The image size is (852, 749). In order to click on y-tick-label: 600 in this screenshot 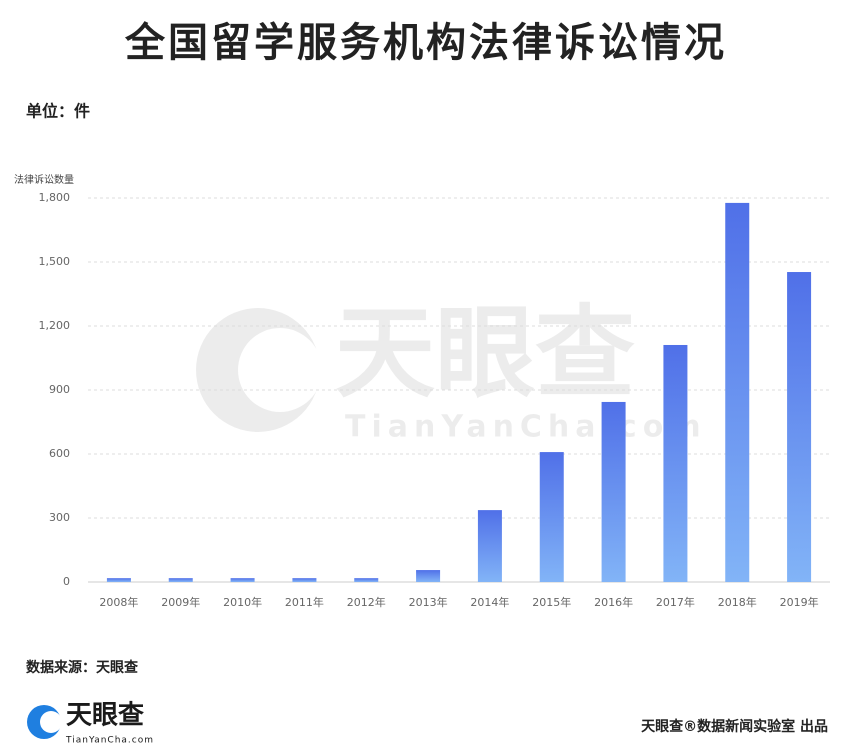, I will do `click(59, 453)`.